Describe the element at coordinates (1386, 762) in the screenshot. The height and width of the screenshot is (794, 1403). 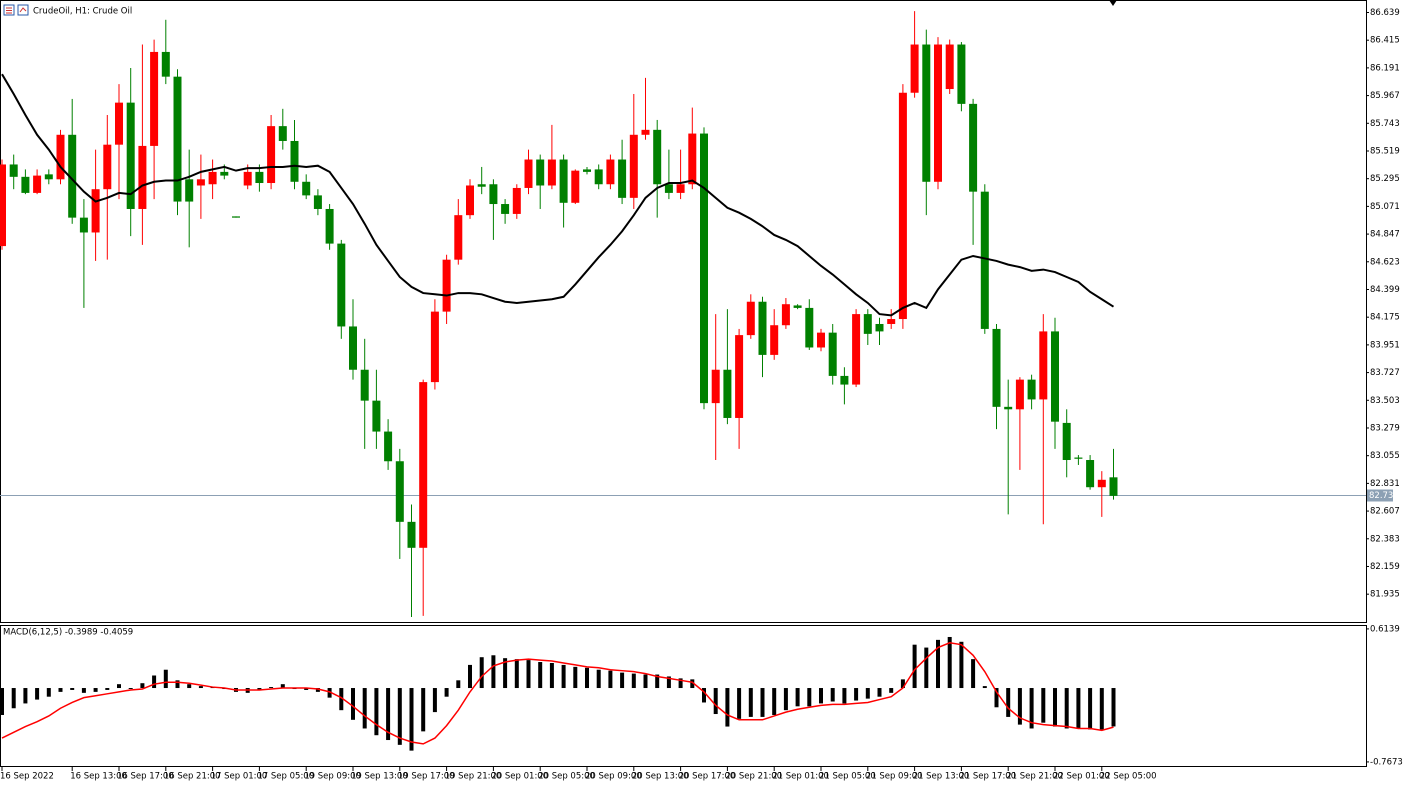
I see `y-tick-label: -0.7673` at that location.